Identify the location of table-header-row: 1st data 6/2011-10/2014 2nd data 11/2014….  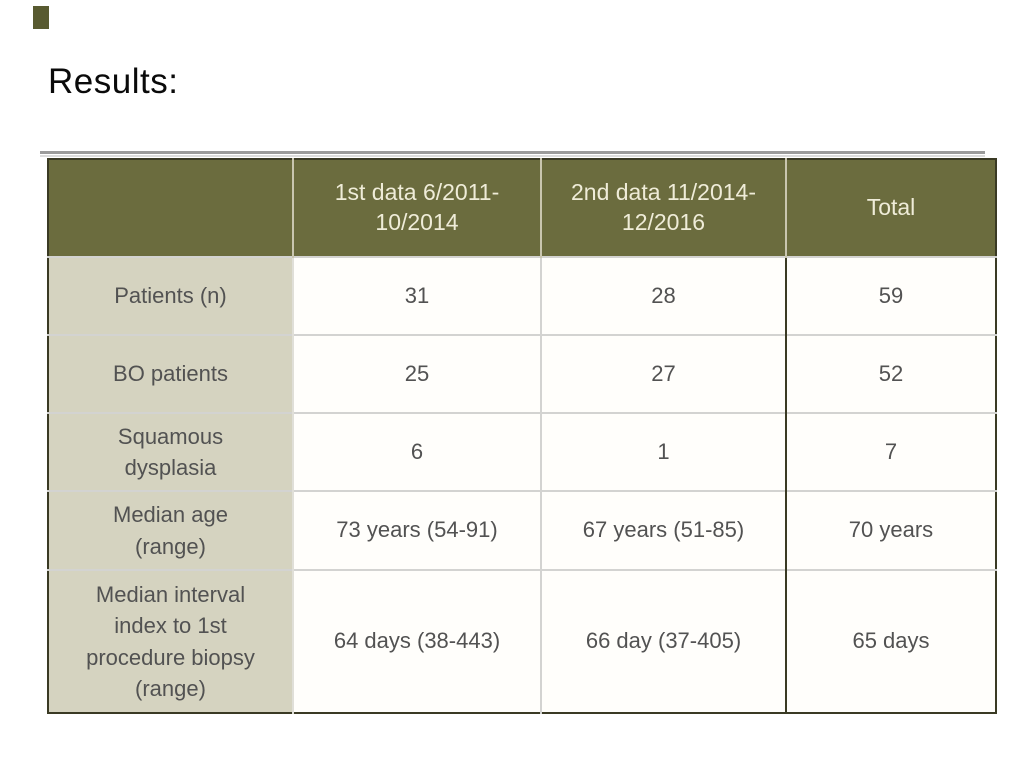
(522, 208).